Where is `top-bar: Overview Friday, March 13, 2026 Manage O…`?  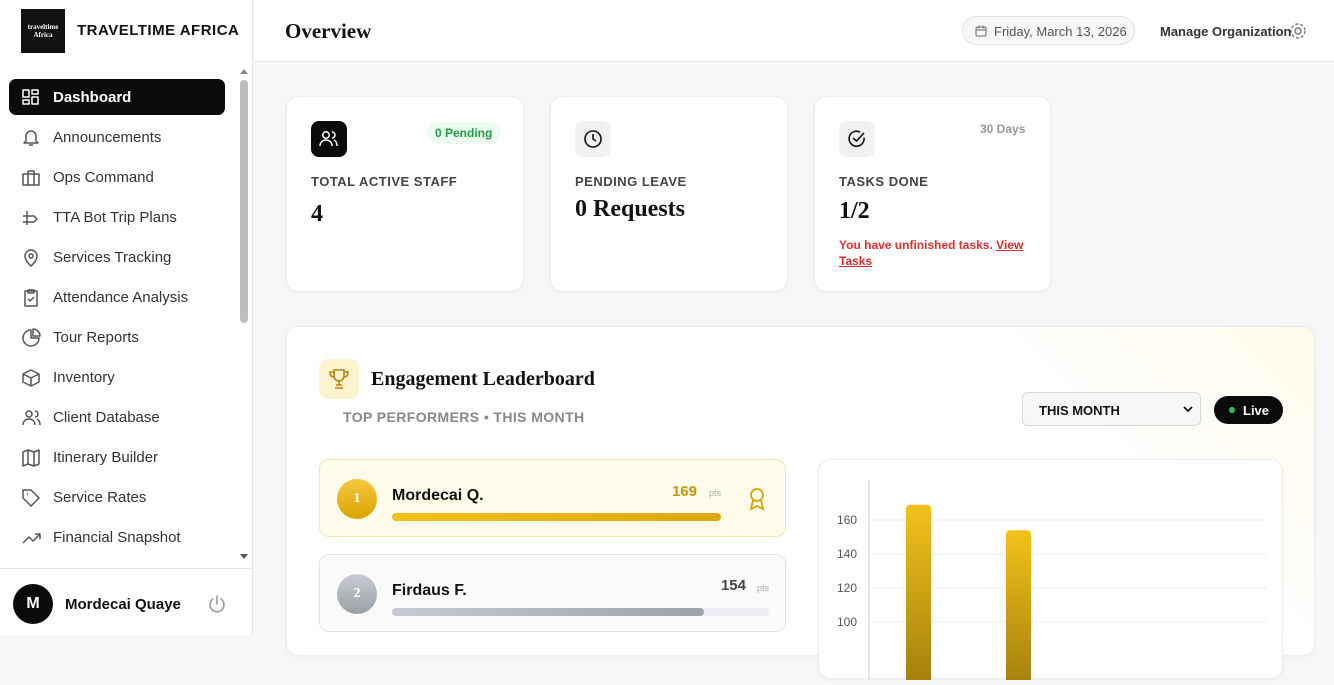 top-bar: Overview Friday, March 13, 2026 Manage O… is located at coordinates (794, 31).